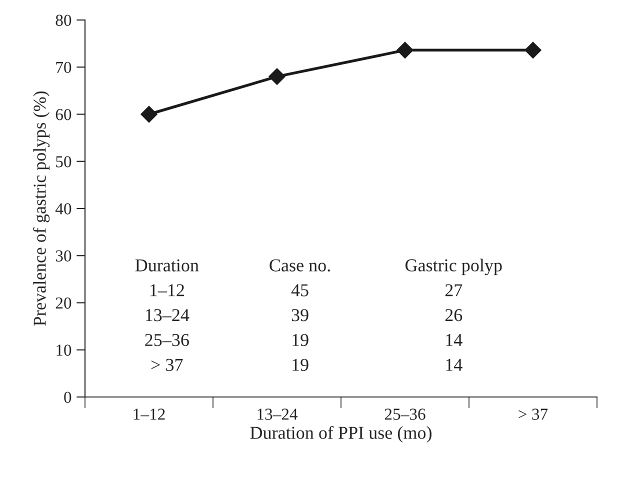 The width and height of the screenshot is (617, 490). Describe the element at coordinates (41, 208) in the screenshot. I see `y-axis-title: Prevalence of gastric polyps (%)` at that location.